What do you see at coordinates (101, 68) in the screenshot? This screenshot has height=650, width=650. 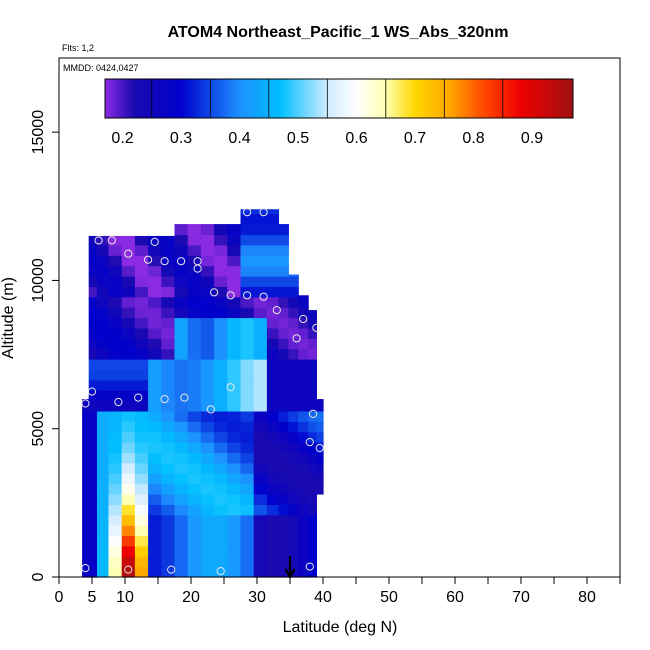 I see `dates-label: MMDD: 0424,0427` at bounding box center [101, 68].